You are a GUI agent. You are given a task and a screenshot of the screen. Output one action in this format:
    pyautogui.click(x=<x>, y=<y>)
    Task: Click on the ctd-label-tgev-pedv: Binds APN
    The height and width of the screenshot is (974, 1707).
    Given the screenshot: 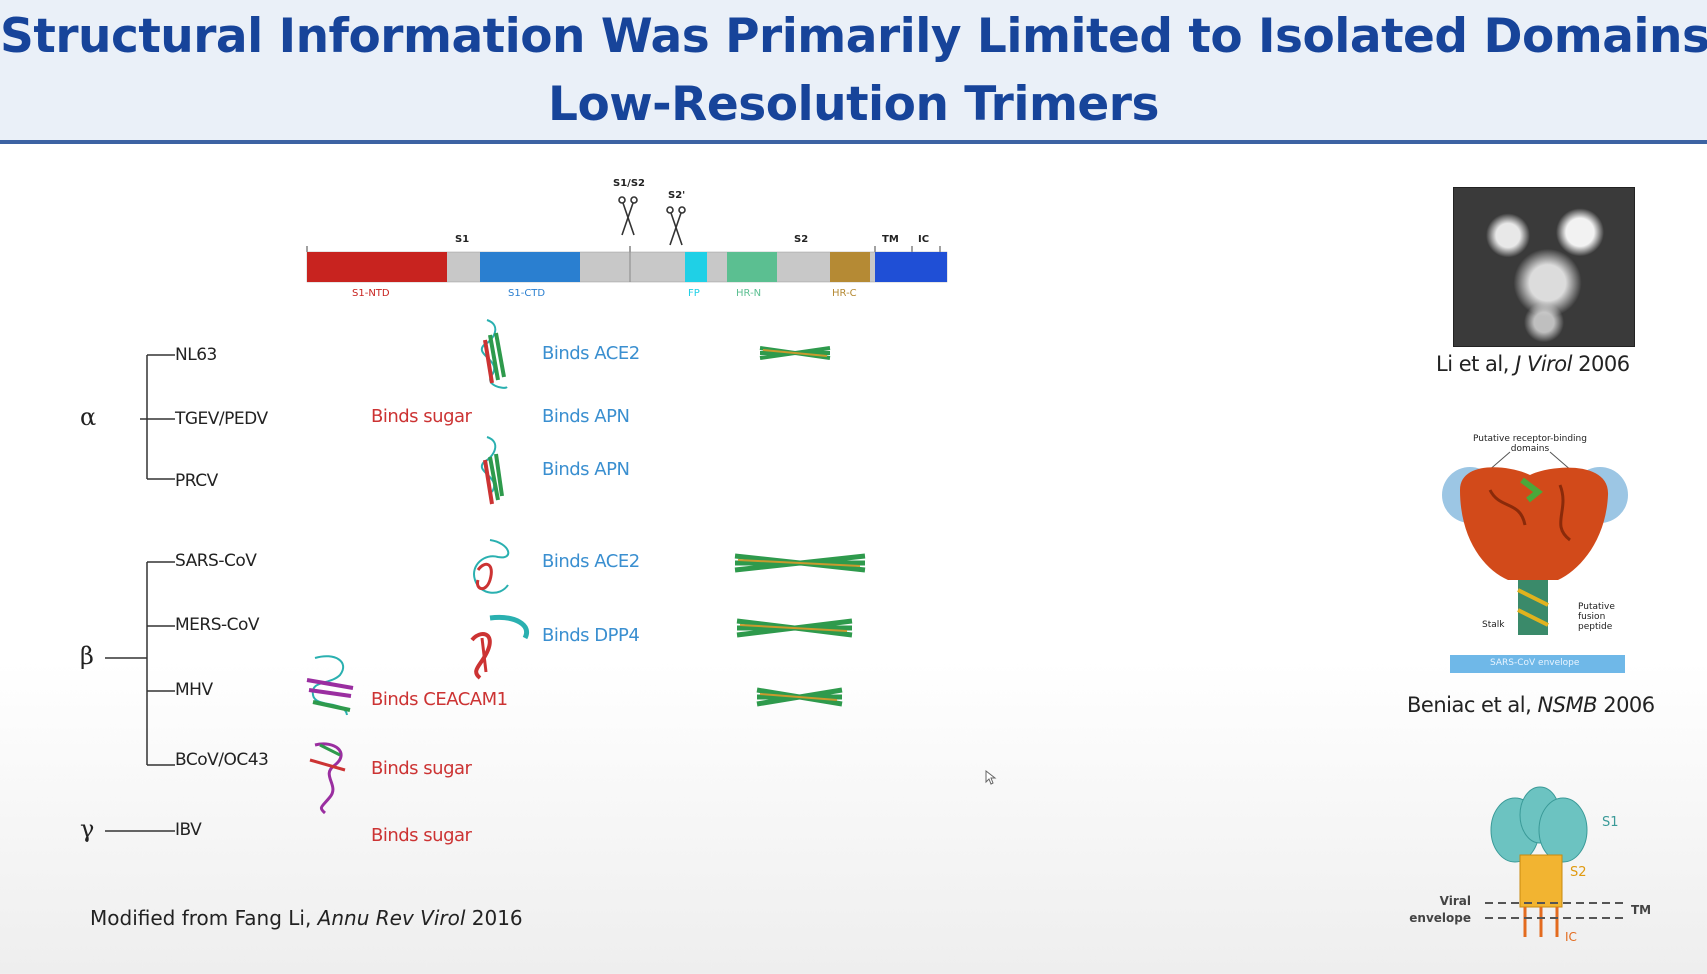 What is the action you would take?
    pyautogui.click(x=586, y=416)
    